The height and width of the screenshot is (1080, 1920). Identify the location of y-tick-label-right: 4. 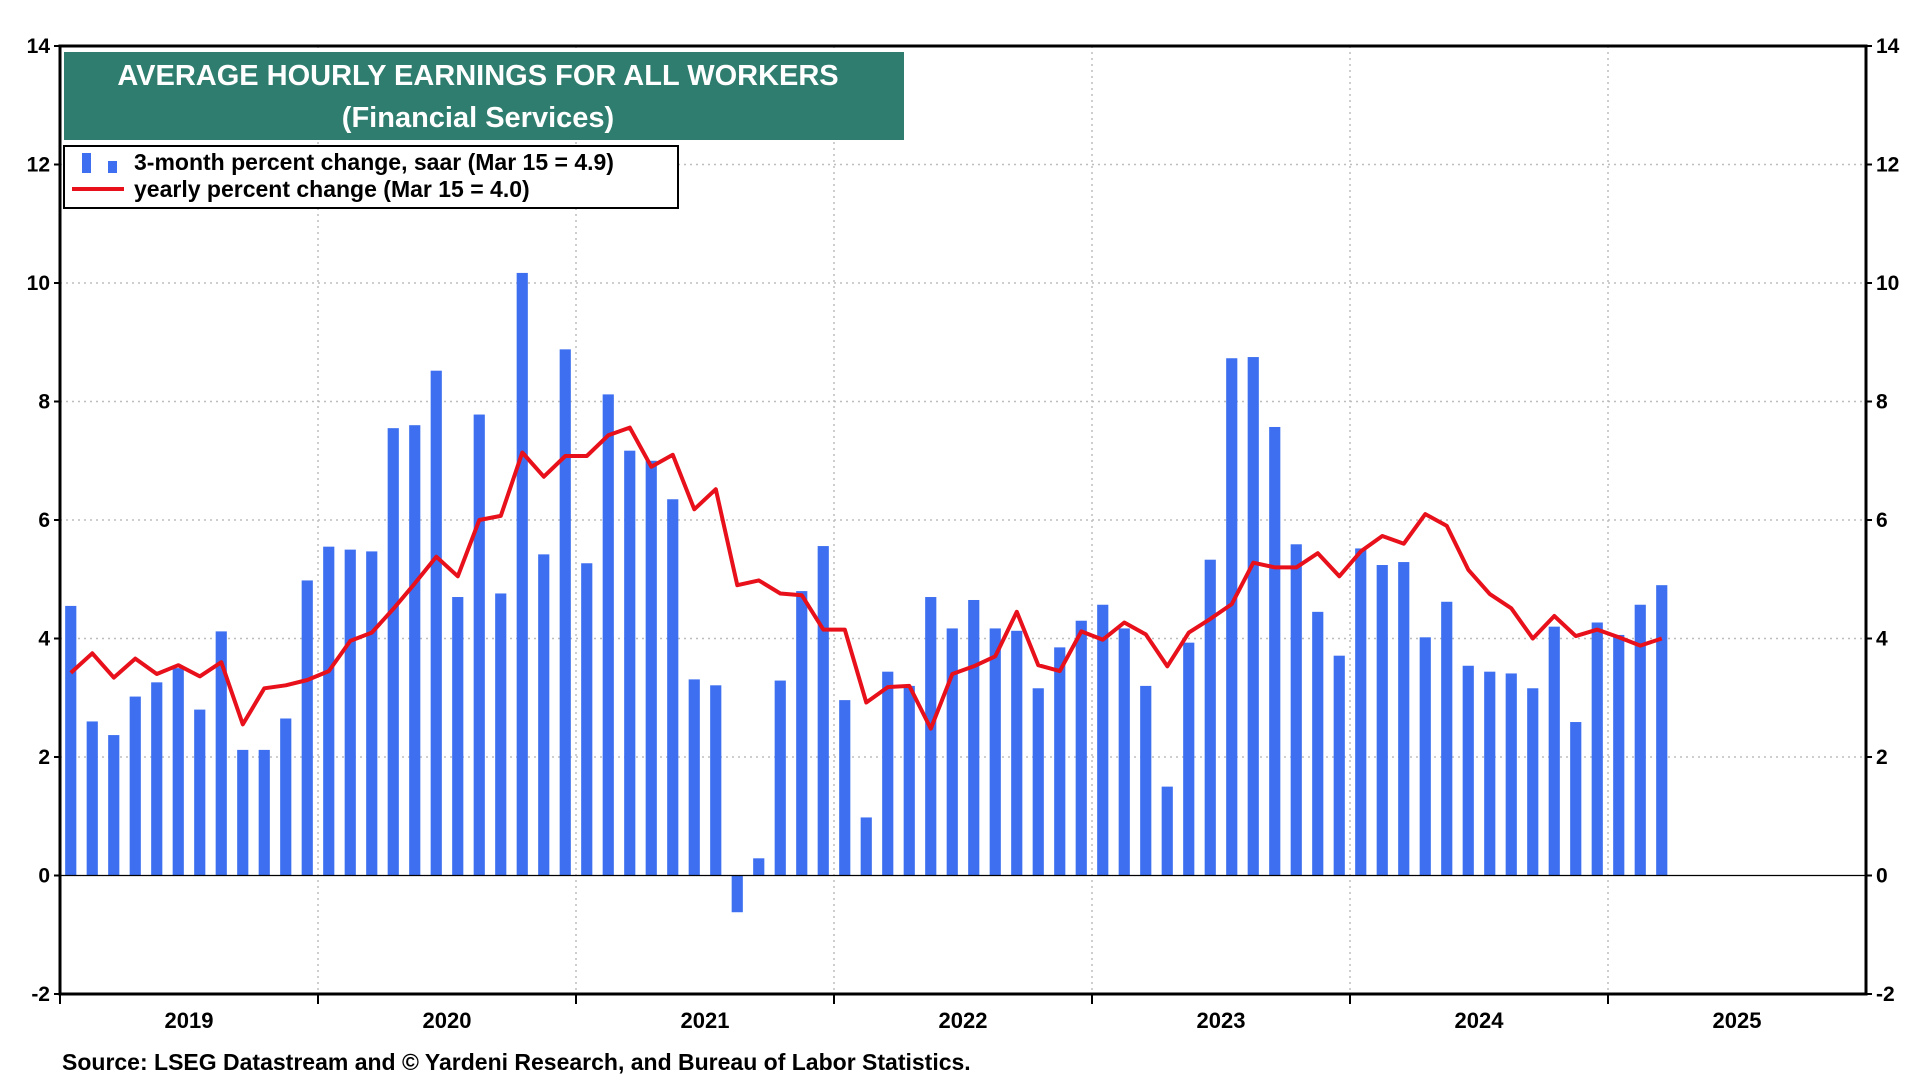
(1882, 639).